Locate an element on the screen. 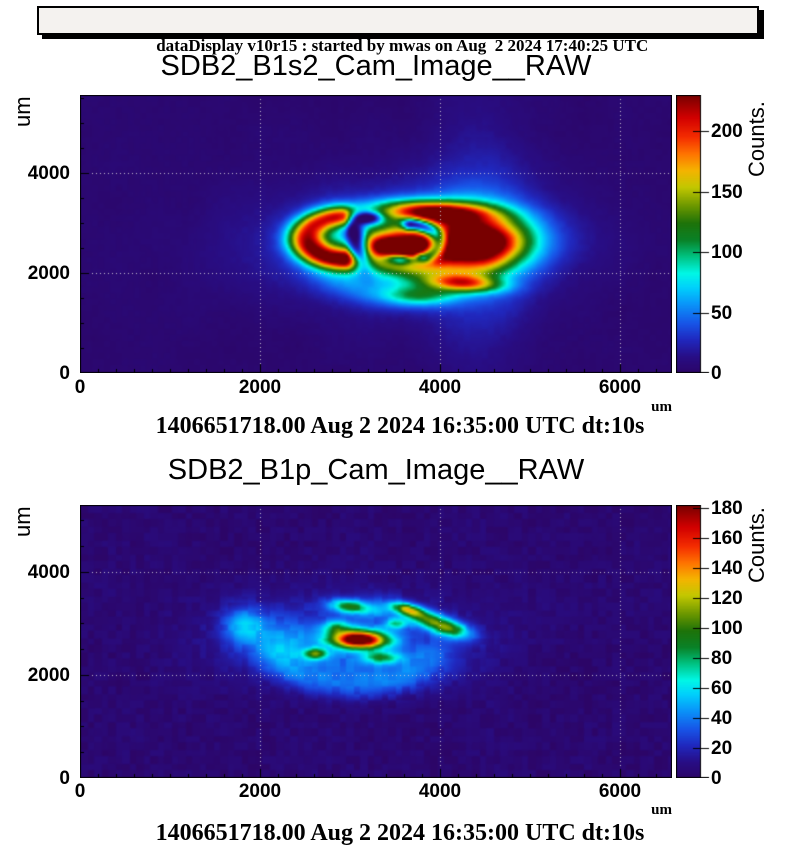 The height and width of the screenshot is (850, 796). cb-tick-label: 180 is located at coordinates (727, 508).